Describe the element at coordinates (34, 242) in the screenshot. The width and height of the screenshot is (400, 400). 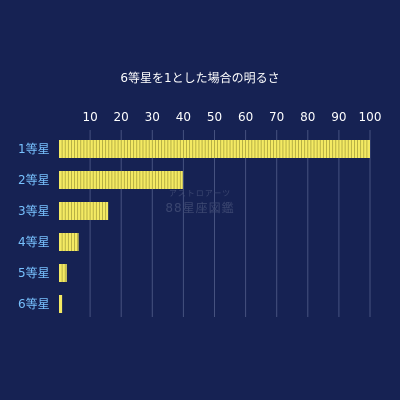
I see `category-label-4: 4等星` at that location.